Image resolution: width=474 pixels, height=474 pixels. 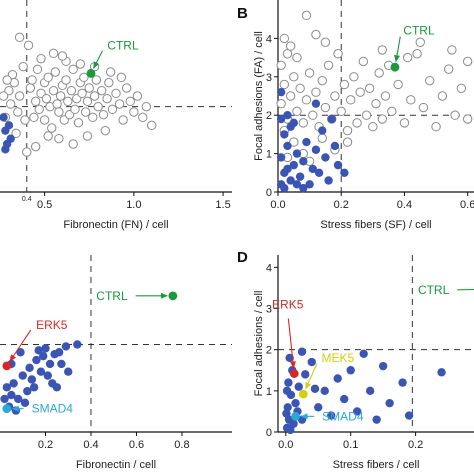 I want to click on annotation-arrowhead-erk5, so click(x=12, y=358).